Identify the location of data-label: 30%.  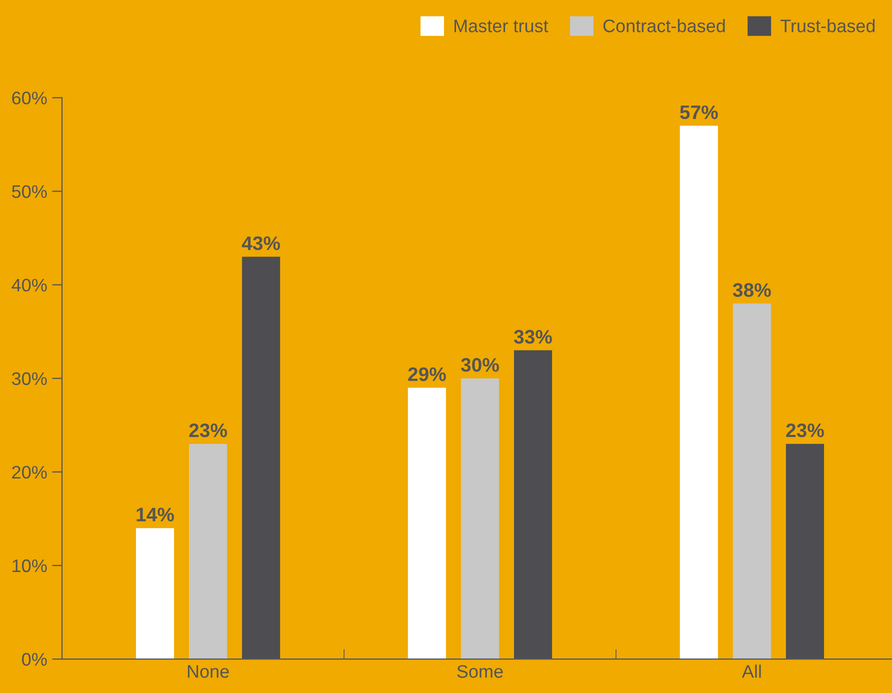
(479, 365).